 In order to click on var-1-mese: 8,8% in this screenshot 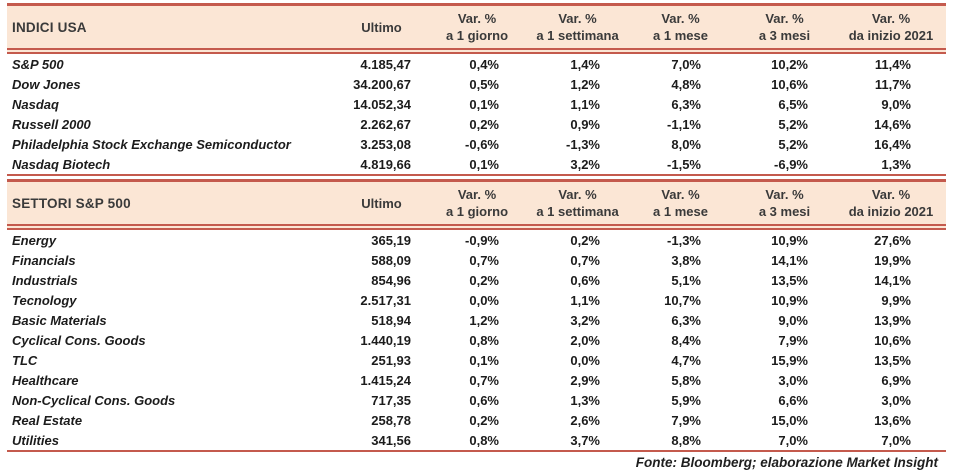, I will do `click(686, 440)`.